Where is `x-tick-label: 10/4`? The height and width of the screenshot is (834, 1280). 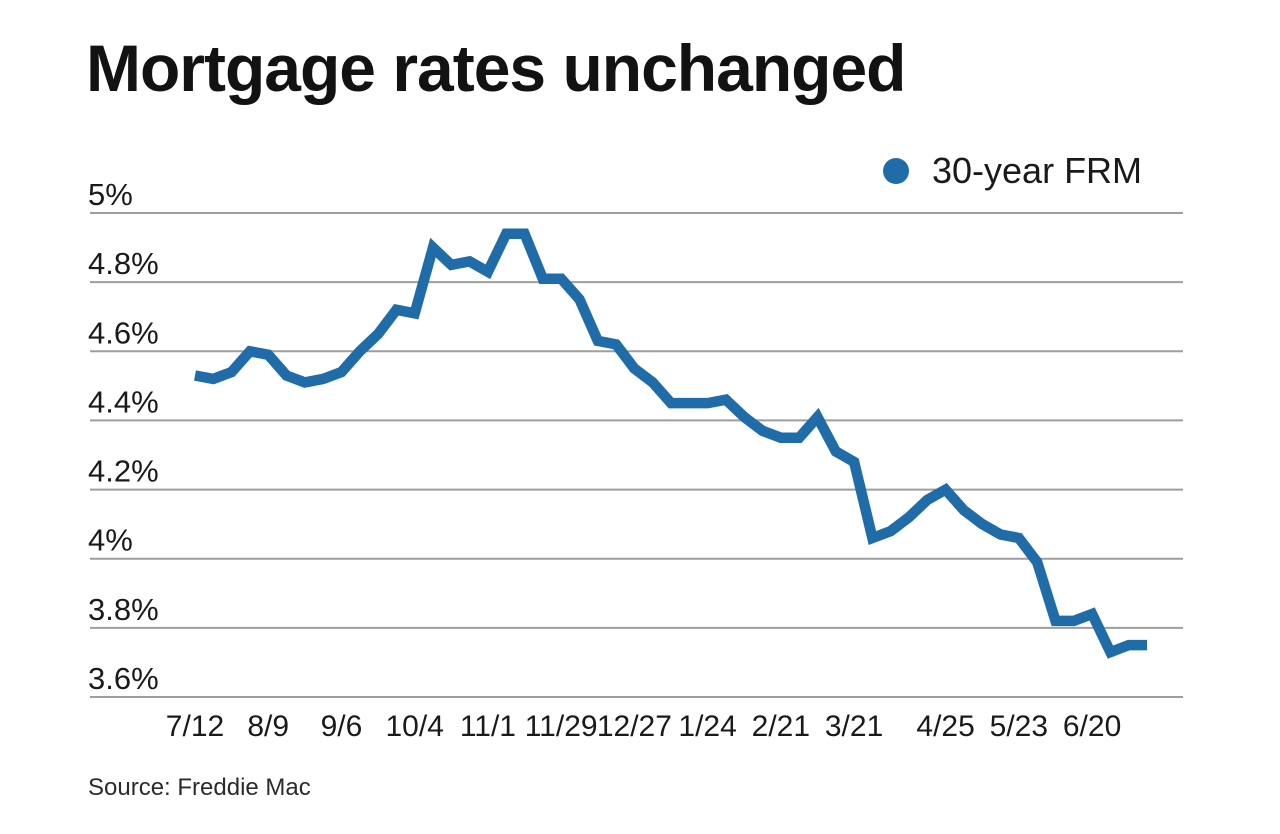 x-tick-label: 10/4 is located at coordinates (414, 726).